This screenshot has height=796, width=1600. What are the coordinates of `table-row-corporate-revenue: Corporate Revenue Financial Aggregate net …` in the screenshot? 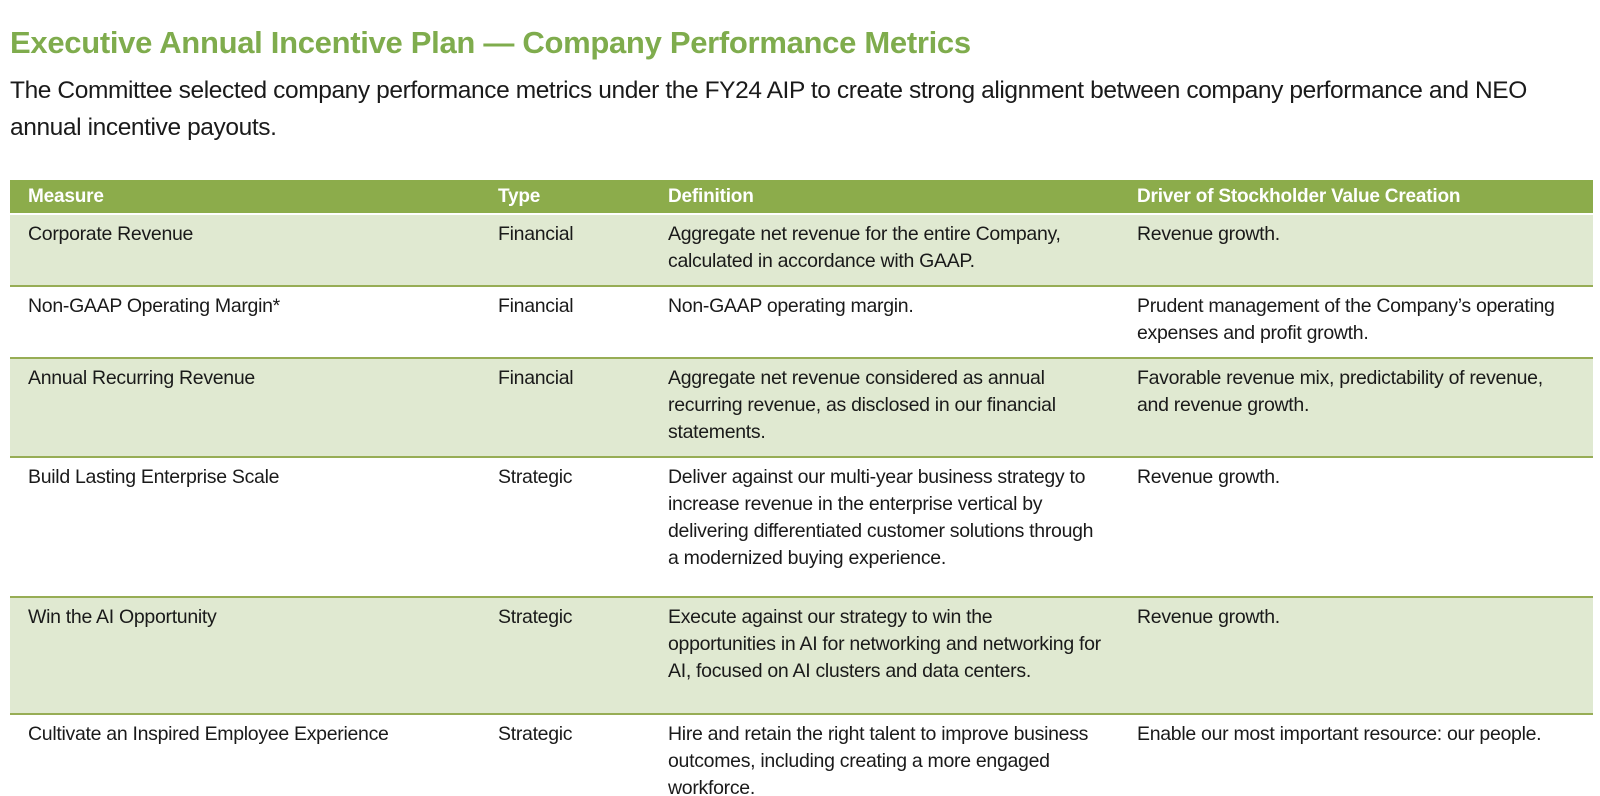 It's located at (801, 250).